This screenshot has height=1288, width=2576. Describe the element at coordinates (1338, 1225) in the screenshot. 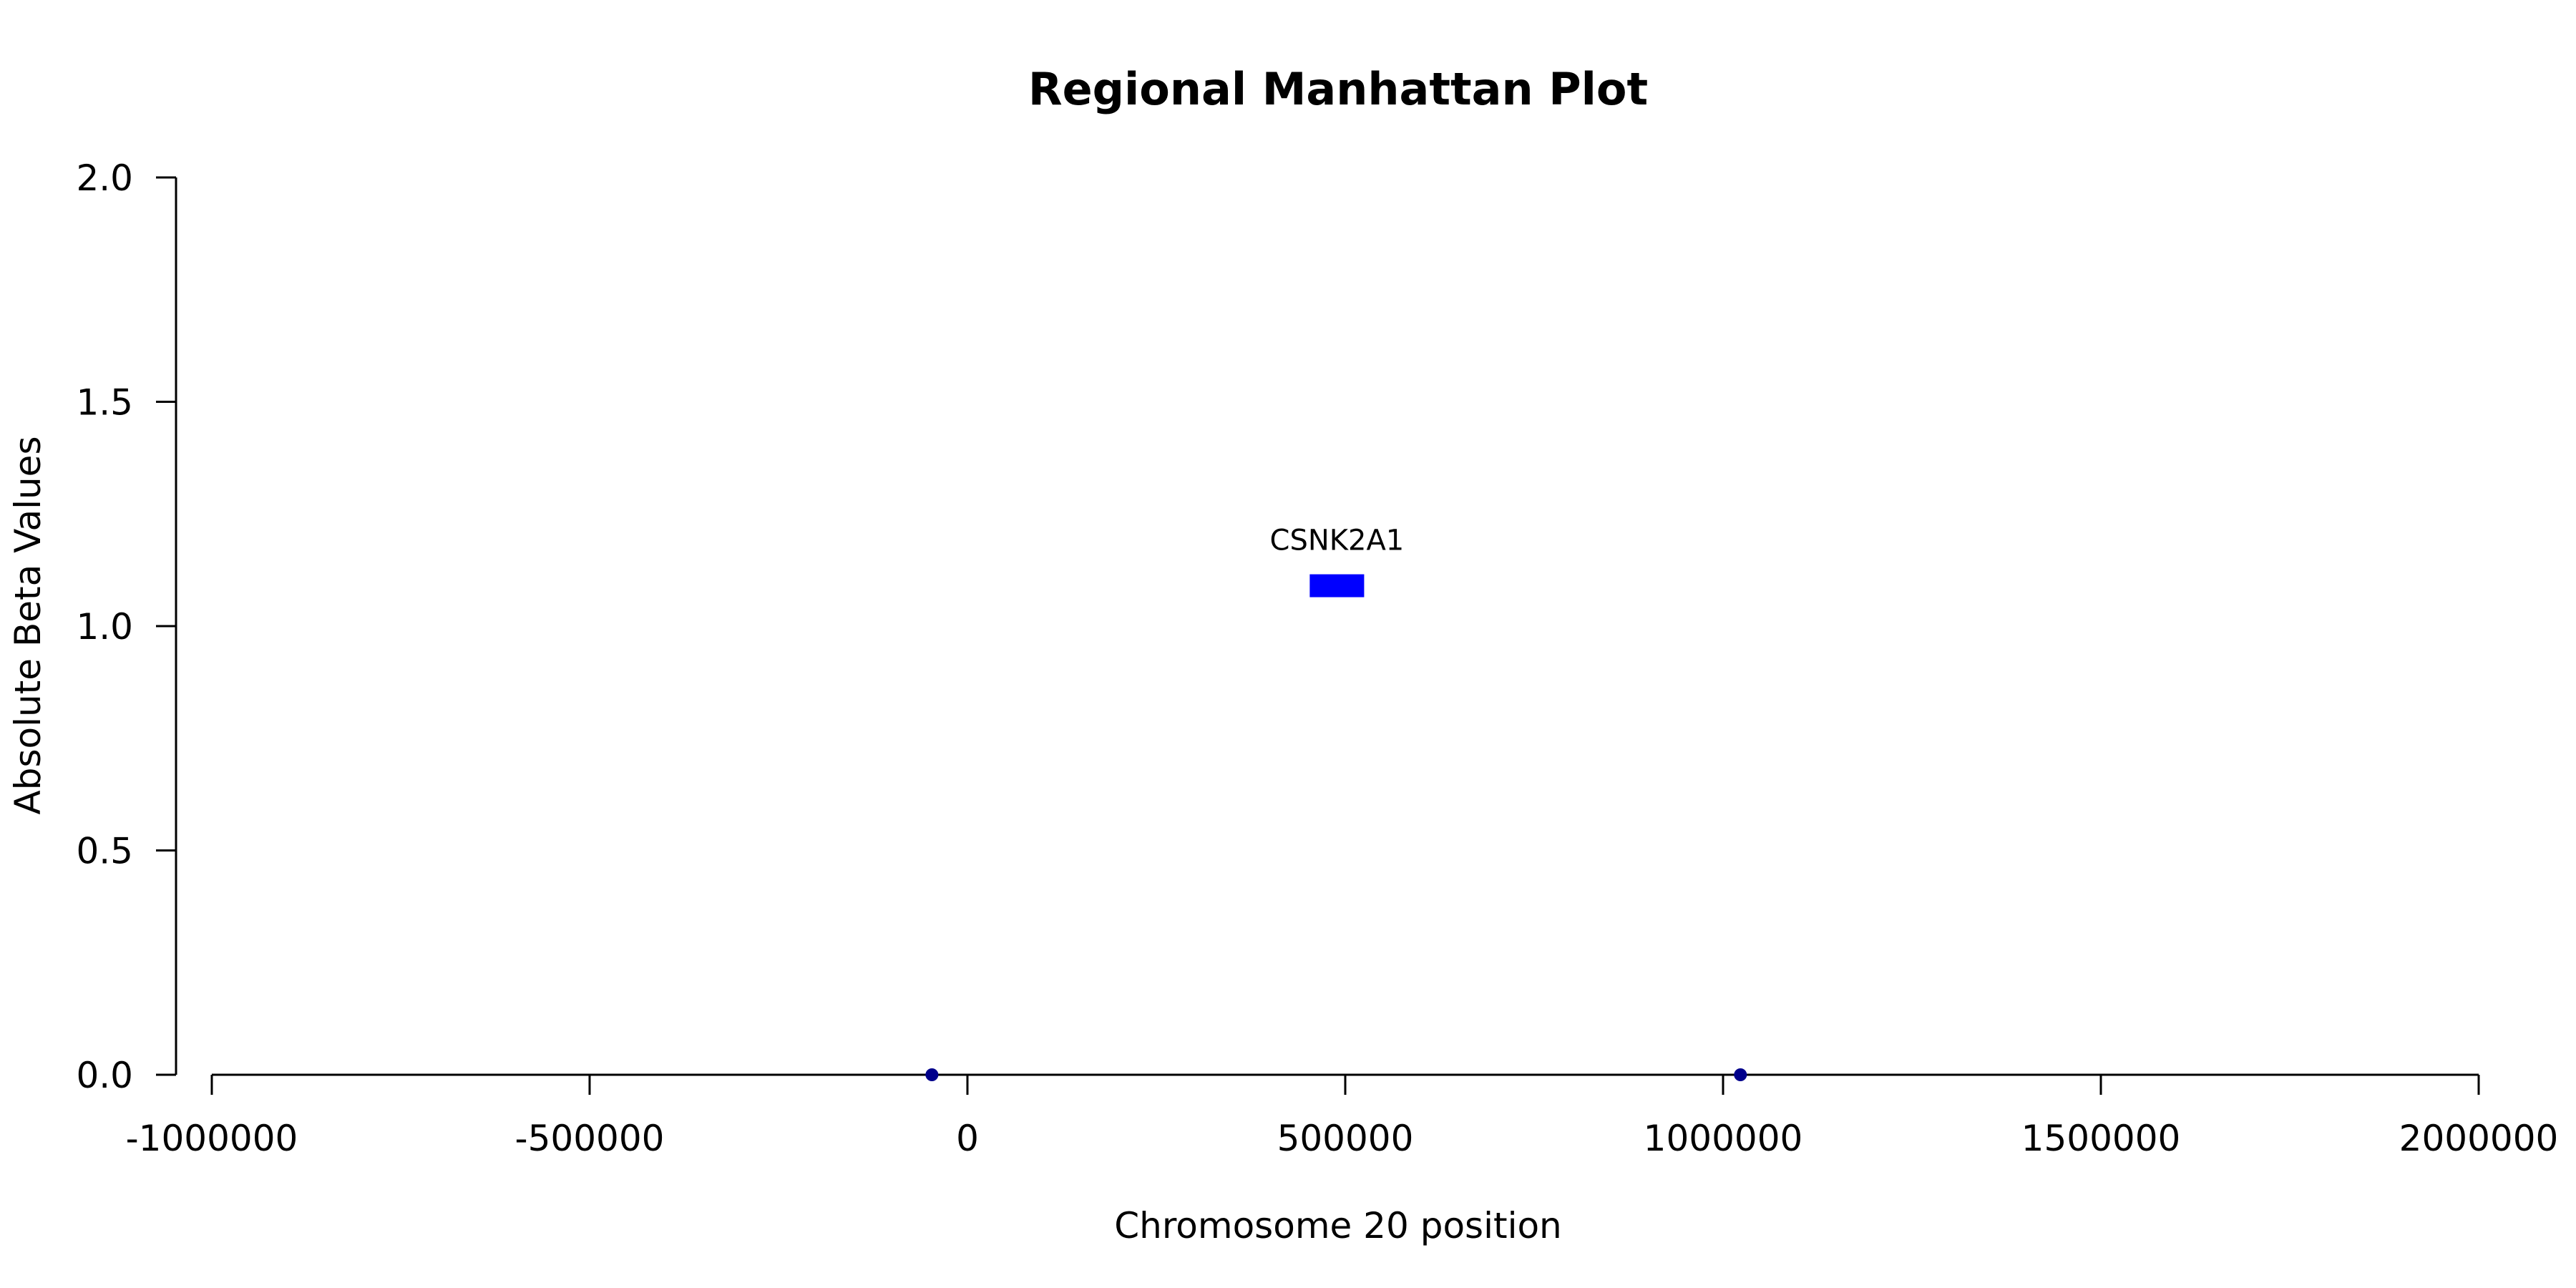

I see `x-axis-label: Chromosome 20 position` at that location.